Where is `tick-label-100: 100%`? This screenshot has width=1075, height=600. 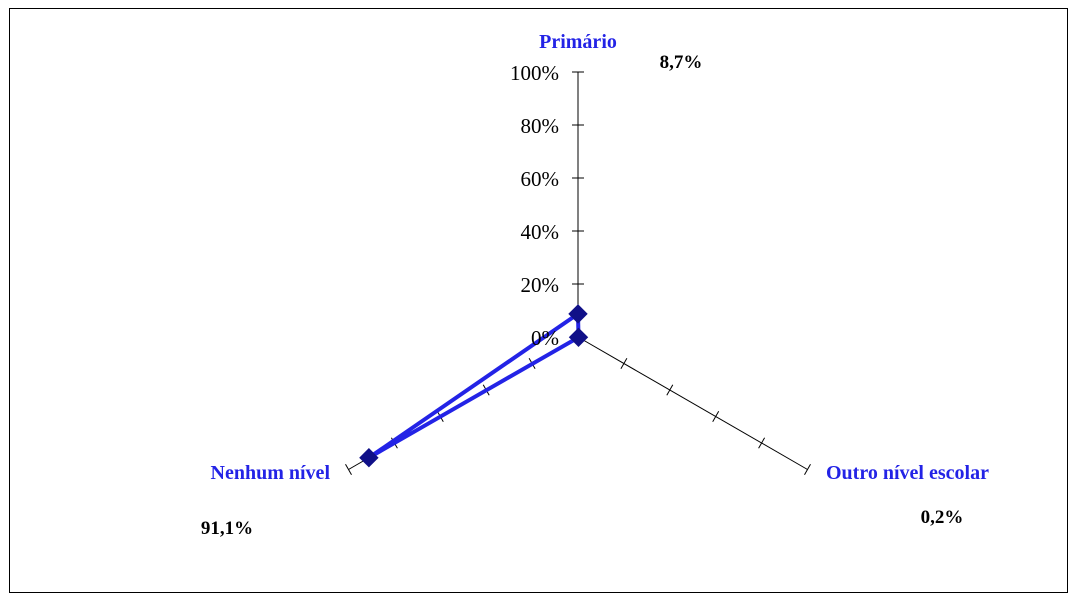 tick-label-100: 100% is located at coordinates (534, 73).